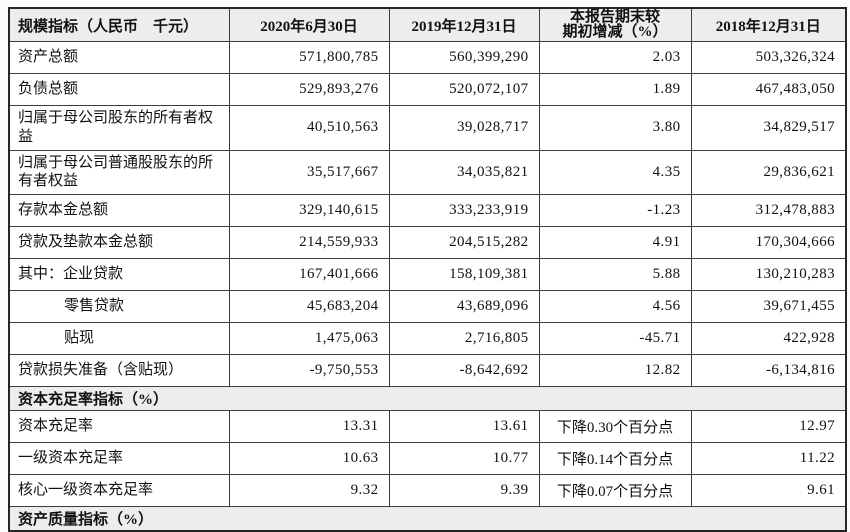  I want to click on row-label: 其中：企业贷款, so click(119, 274).